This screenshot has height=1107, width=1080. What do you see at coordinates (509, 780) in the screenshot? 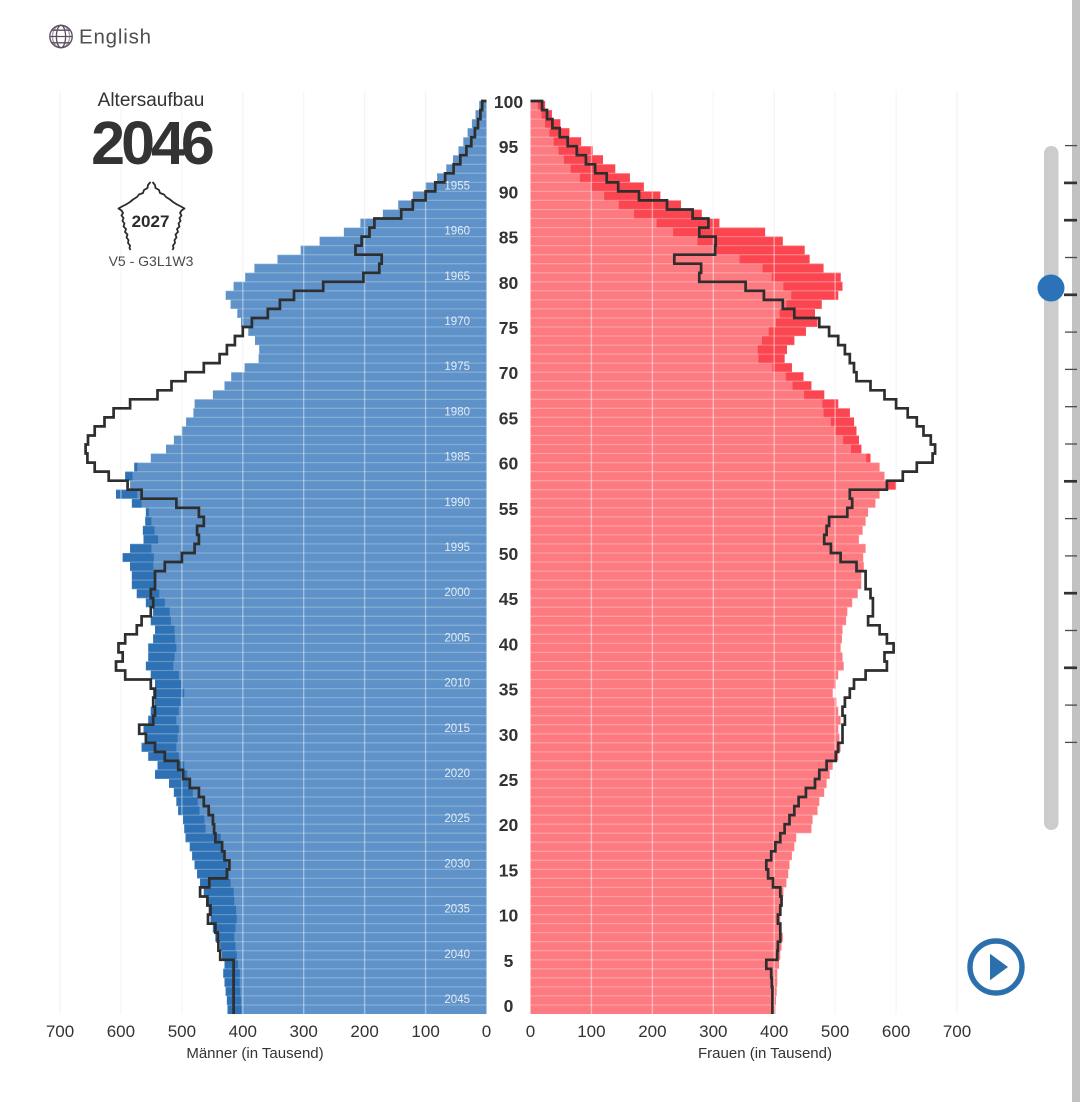
I see `svg-text: 25` at bounding box center [509, 780].